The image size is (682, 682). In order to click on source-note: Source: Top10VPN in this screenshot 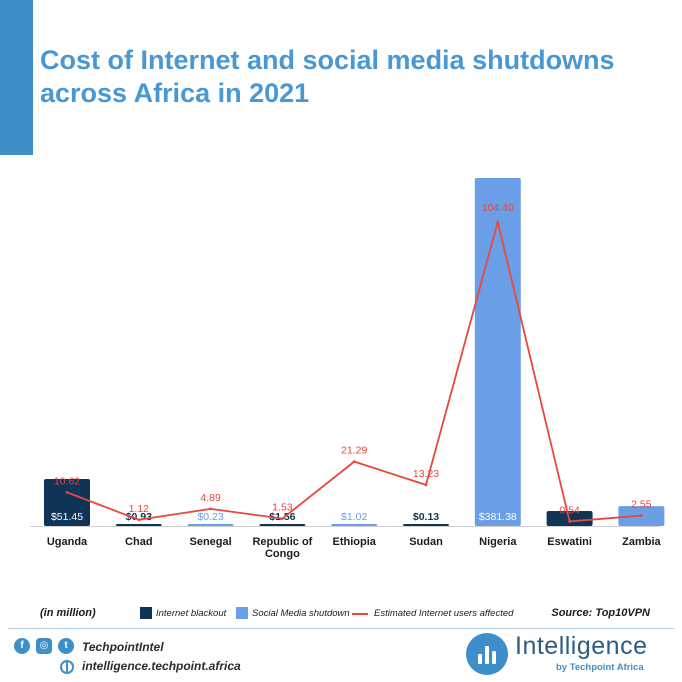, I will do `click(600, 613)`.